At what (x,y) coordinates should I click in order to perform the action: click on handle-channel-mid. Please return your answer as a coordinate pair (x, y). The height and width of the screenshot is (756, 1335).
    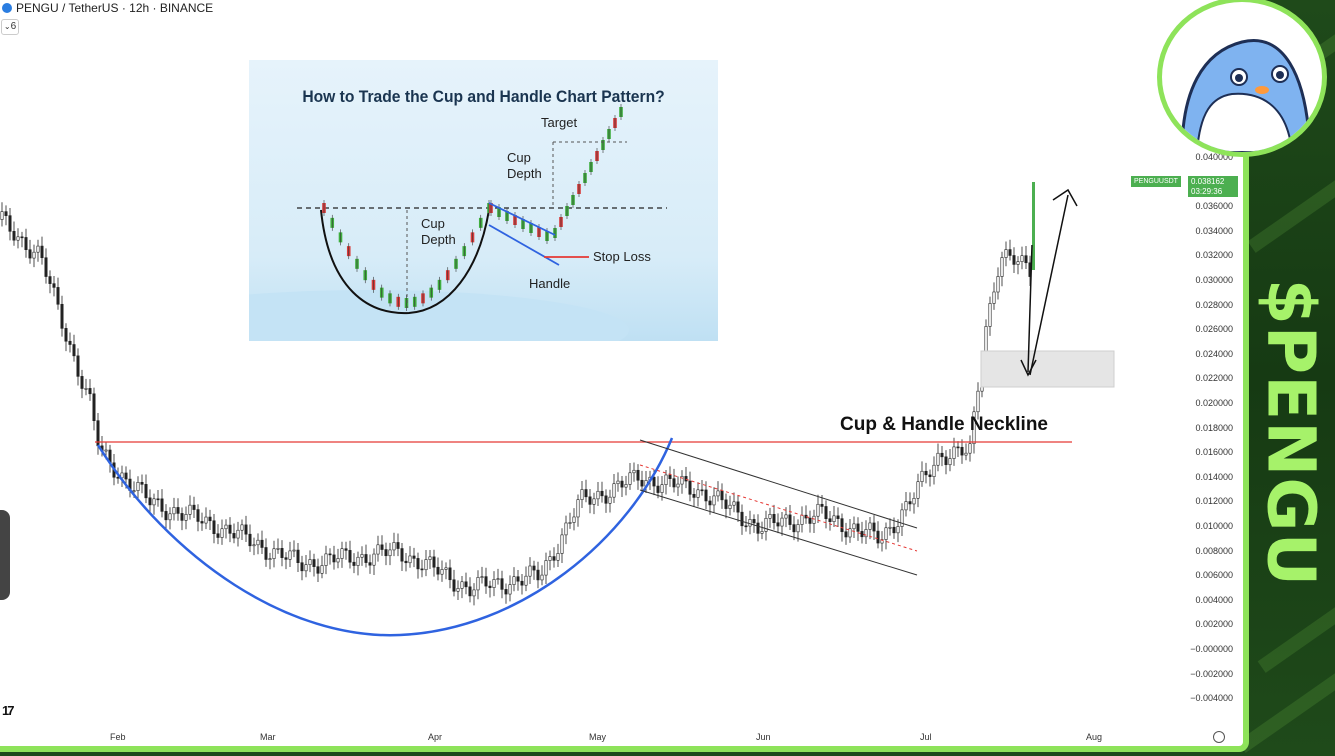
    Looking at the image, I should click on (778, 508).